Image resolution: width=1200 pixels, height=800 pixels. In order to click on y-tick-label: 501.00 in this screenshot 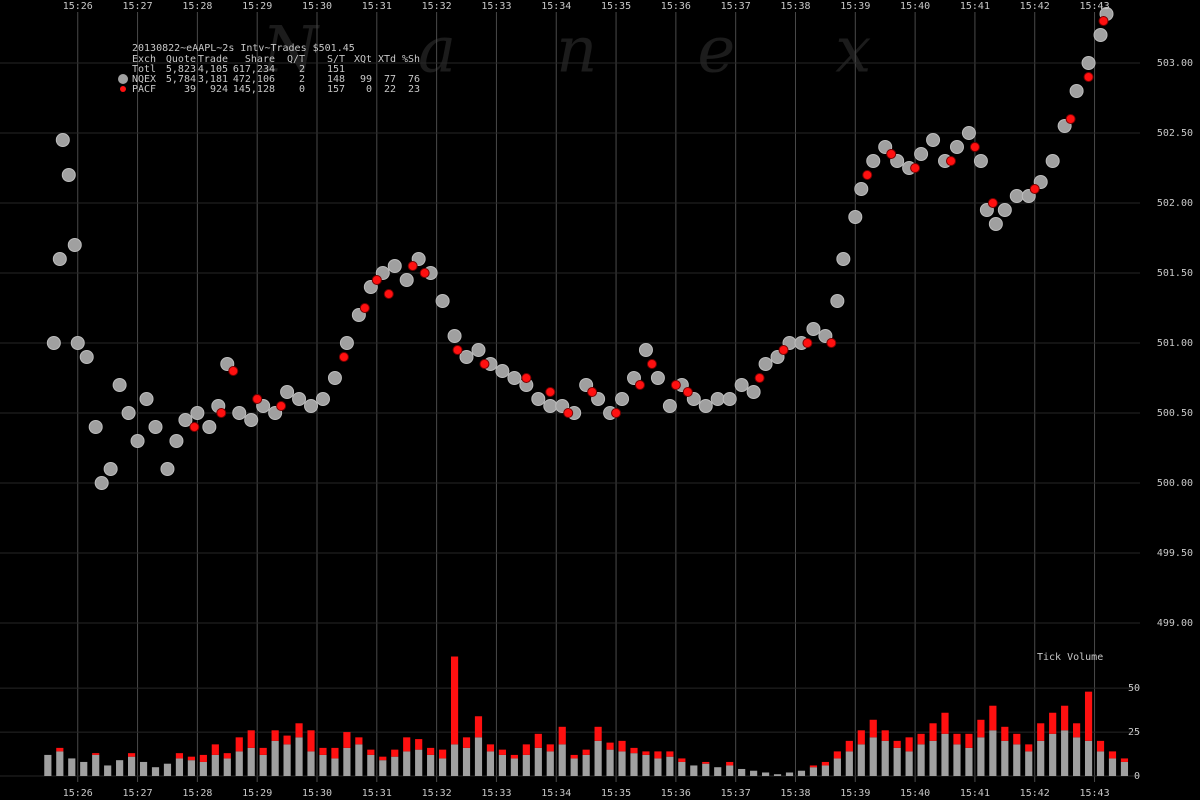, I will do `click(1175, 343)`.